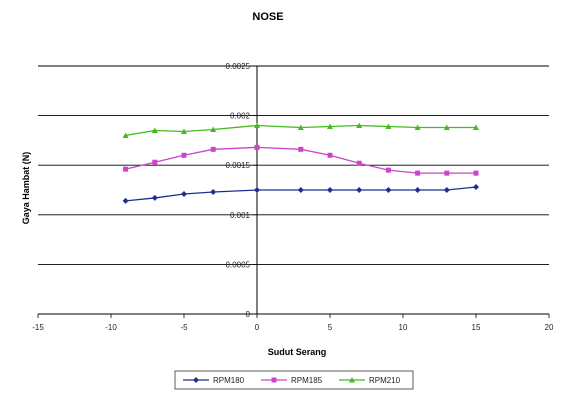  What do you see at coordinates (307, 380) in the screenshot?
I see `legend-label: RPM185` at bounding box center [307, 380].